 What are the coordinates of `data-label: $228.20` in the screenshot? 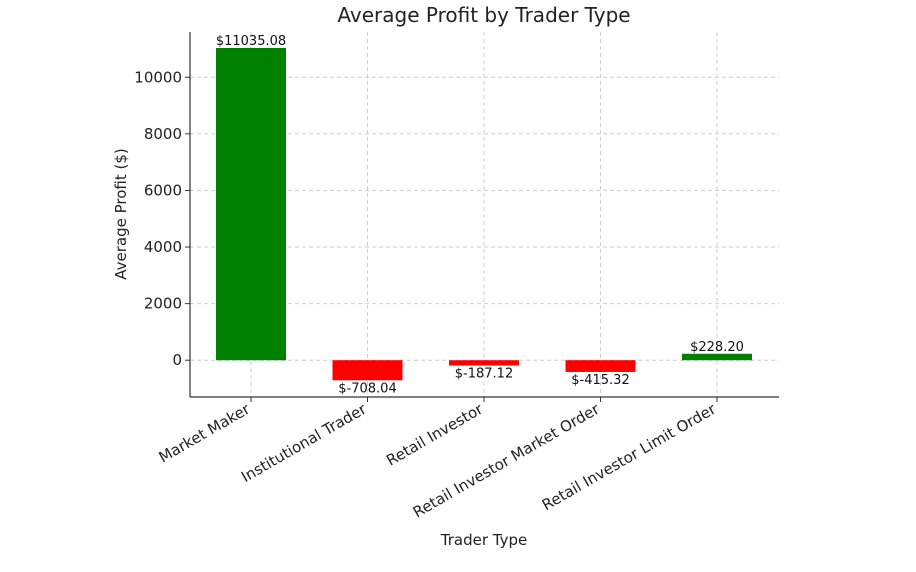 It's located at (717, 347).